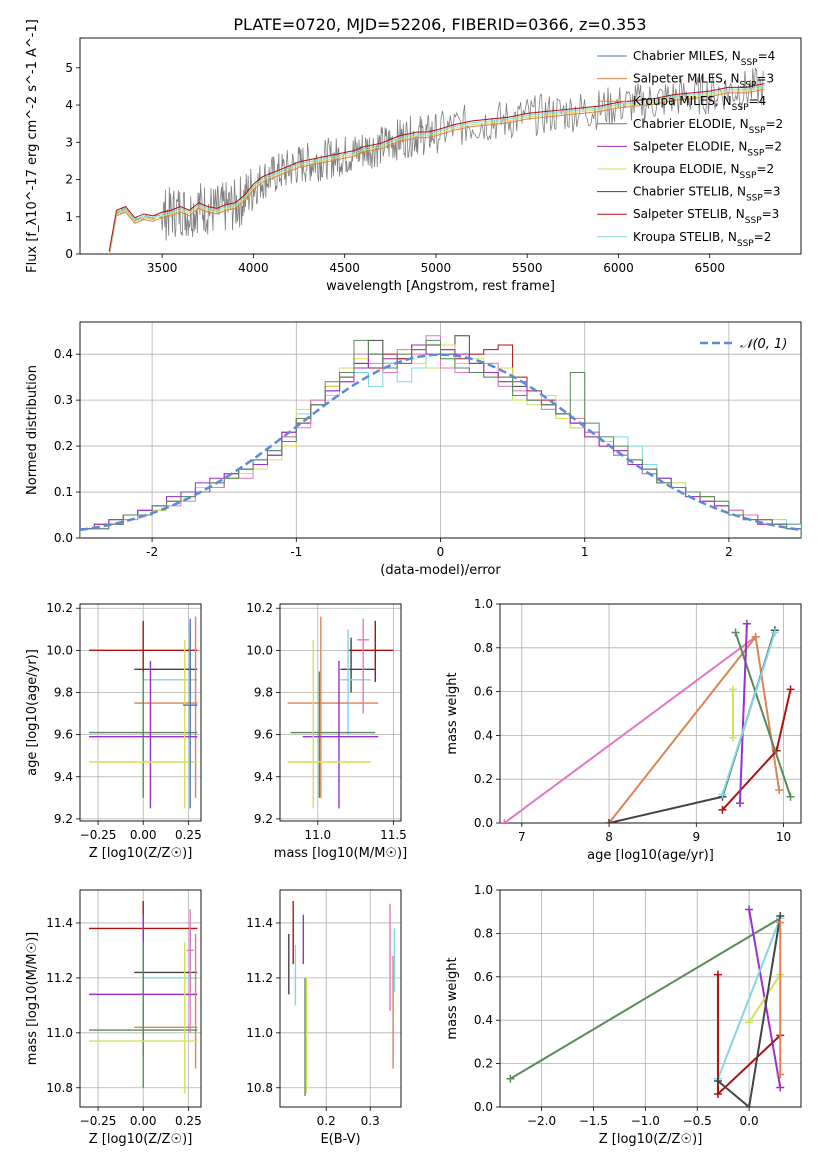  Describe the element at coordinates (63, 354) in the screenshot. I see `y-tick-label: 0.4` at that location.